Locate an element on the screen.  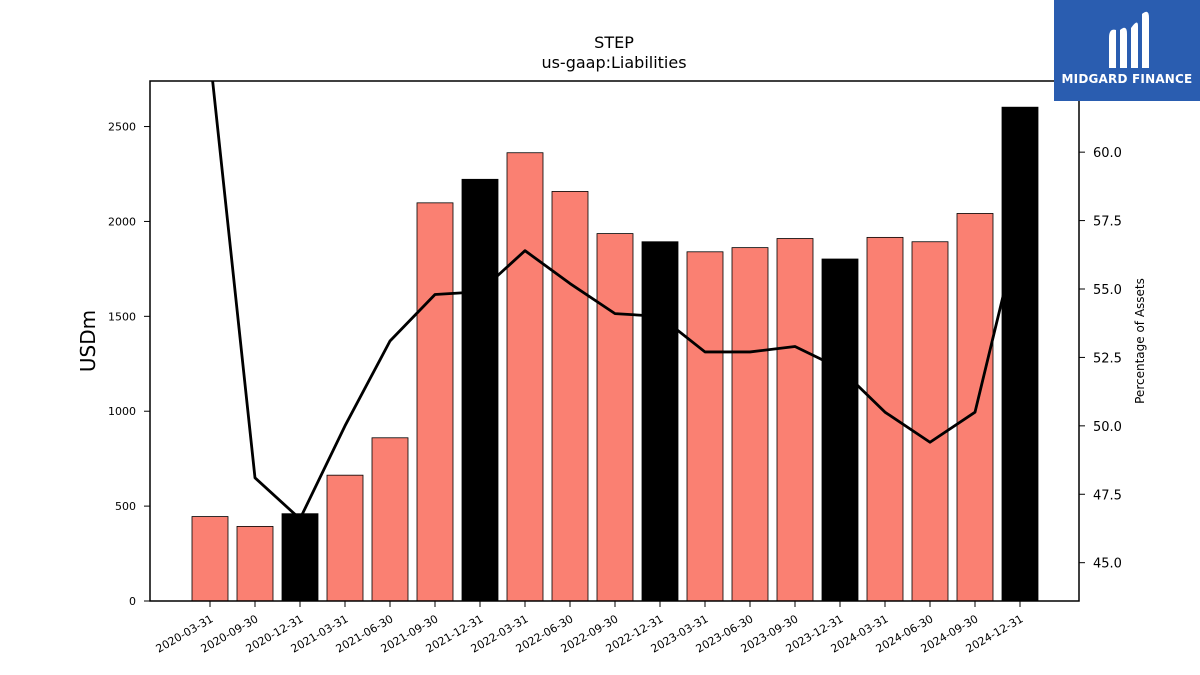
y-tick-label: 1000 is located at coordinates (122, 411).